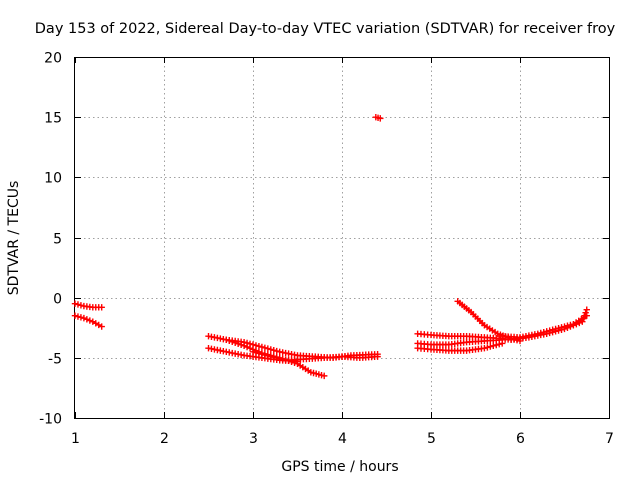 The height and width of the screenshot is (480, 640). Describe the element at coordinates (88, 305) in the screenshot. I see `series-arc-1a` at that location.